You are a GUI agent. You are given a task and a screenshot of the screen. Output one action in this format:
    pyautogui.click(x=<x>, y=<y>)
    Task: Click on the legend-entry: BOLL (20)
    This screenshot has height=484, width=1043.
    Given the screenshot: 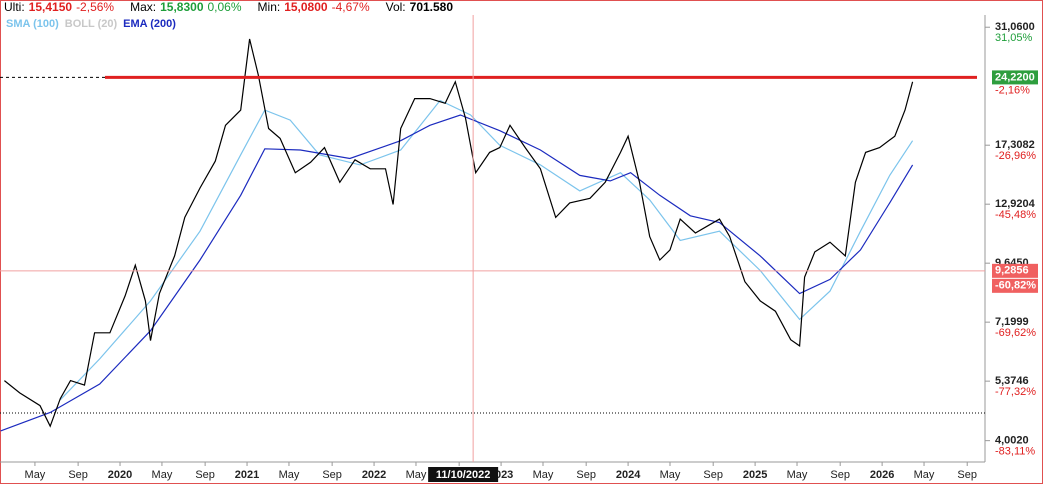 What is the action you would take?
    pyautogui.click(x=91, y=24)
    